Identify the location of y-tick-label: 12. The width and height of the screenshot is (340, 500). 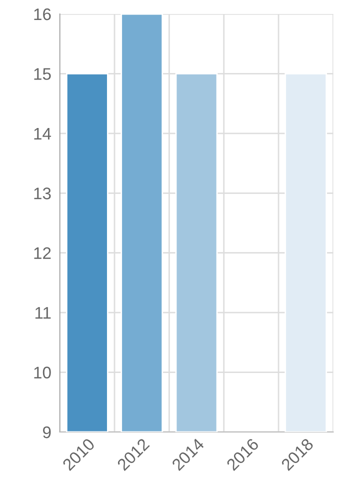
(42, 253).